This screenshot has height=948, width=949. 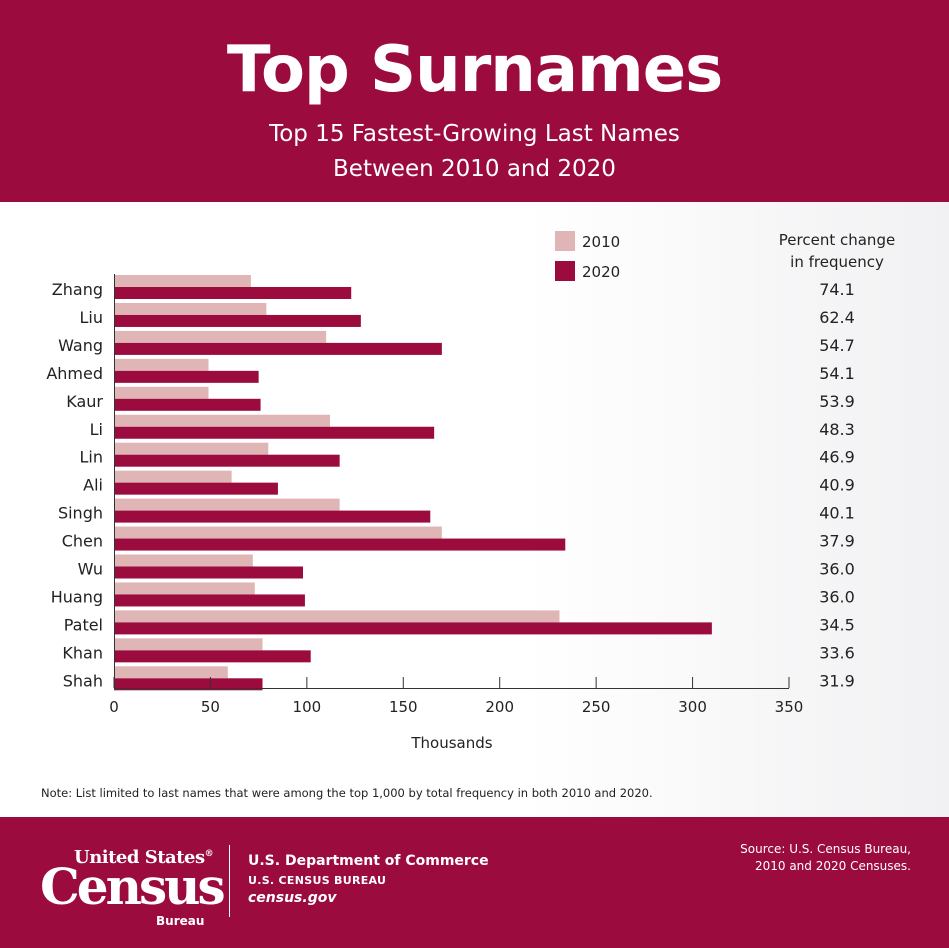 I want to click on bar-chen-2010, so click(x=278, y=532).